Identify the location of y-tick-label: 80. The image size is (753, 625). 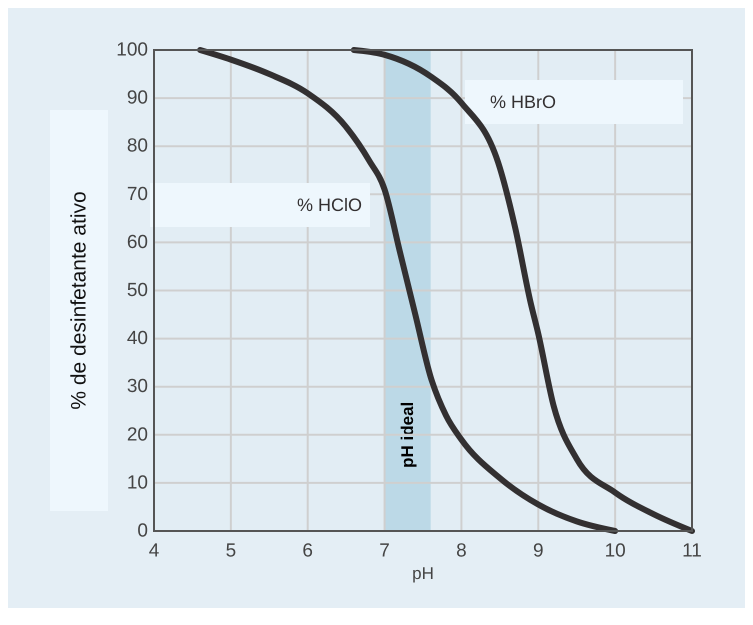
(137, 146).